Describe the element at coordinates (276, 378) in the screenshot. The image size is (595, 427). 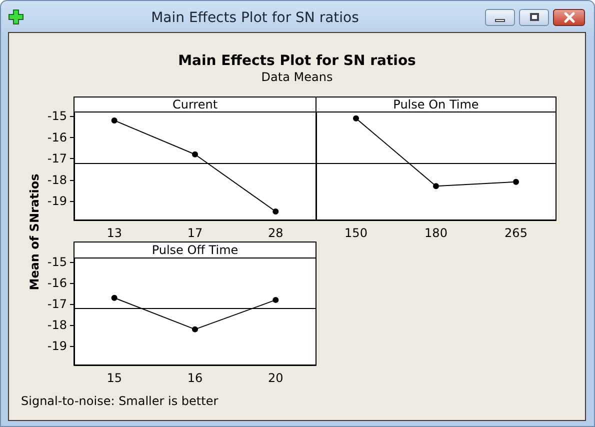
I see `x-tick-label: 20` at that location.